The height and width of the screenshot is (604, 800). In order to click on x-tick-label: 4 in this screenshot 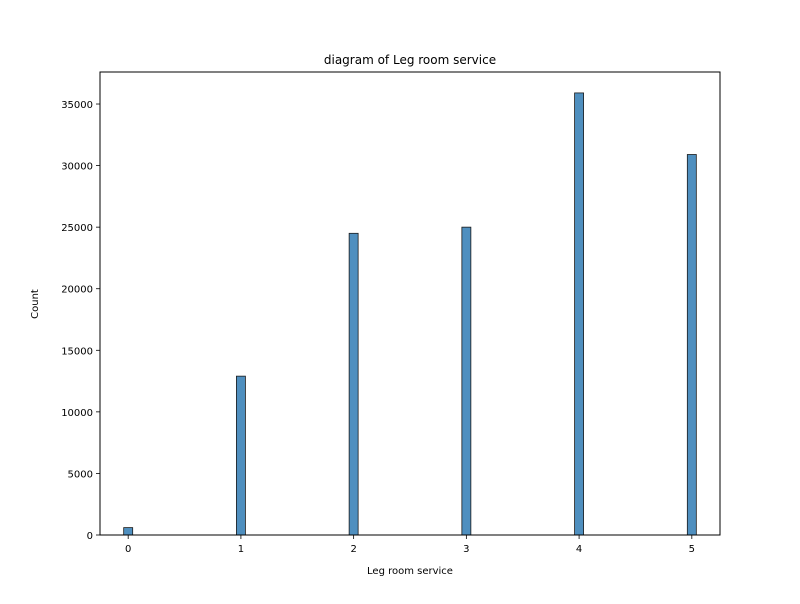, I will do `click(579, 549)`.